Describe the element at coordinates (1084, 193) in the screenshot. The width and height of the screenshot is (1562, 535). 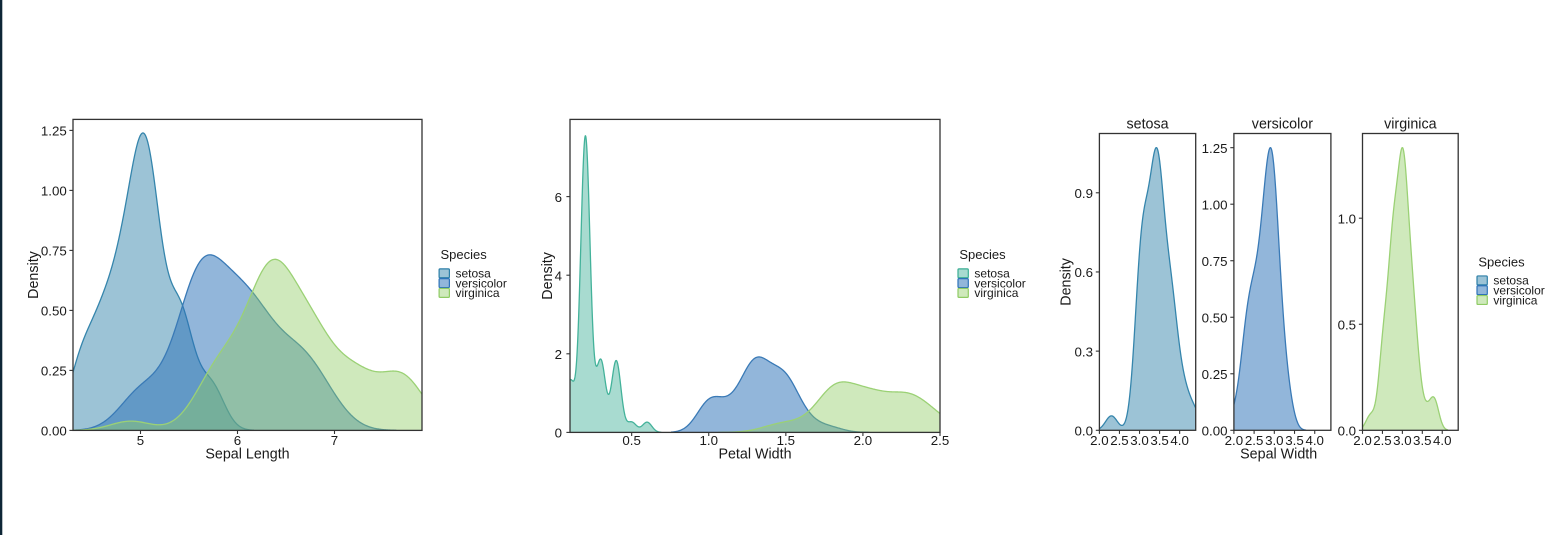
I see `svg-text: 0.9` at that location.